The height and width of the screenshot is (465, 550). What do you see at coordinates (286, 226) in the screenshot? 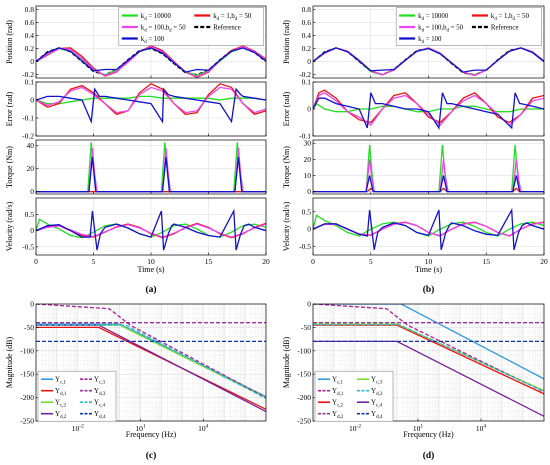
I see `y-axis-label: Velocity (rad/s)` at bounding box center [286, 226].